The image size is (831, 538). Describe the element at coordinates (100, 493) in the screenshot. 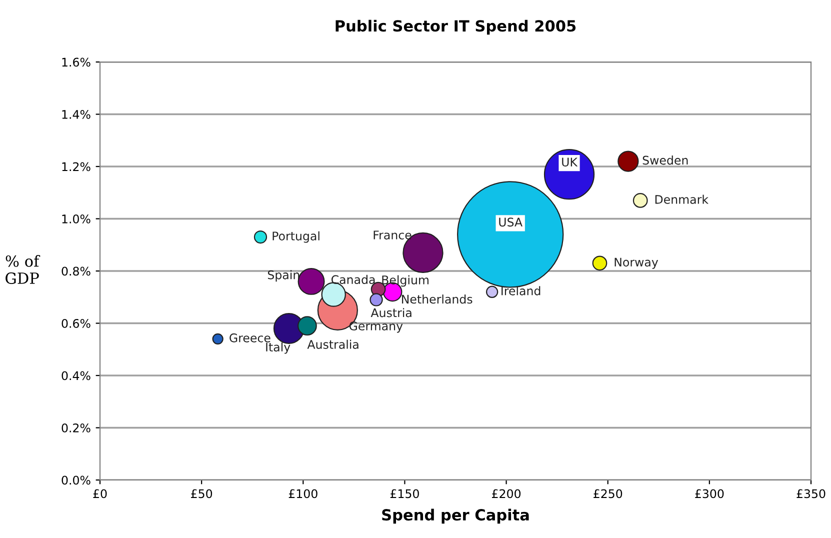

I see `x-tick-label: £0` at that location.